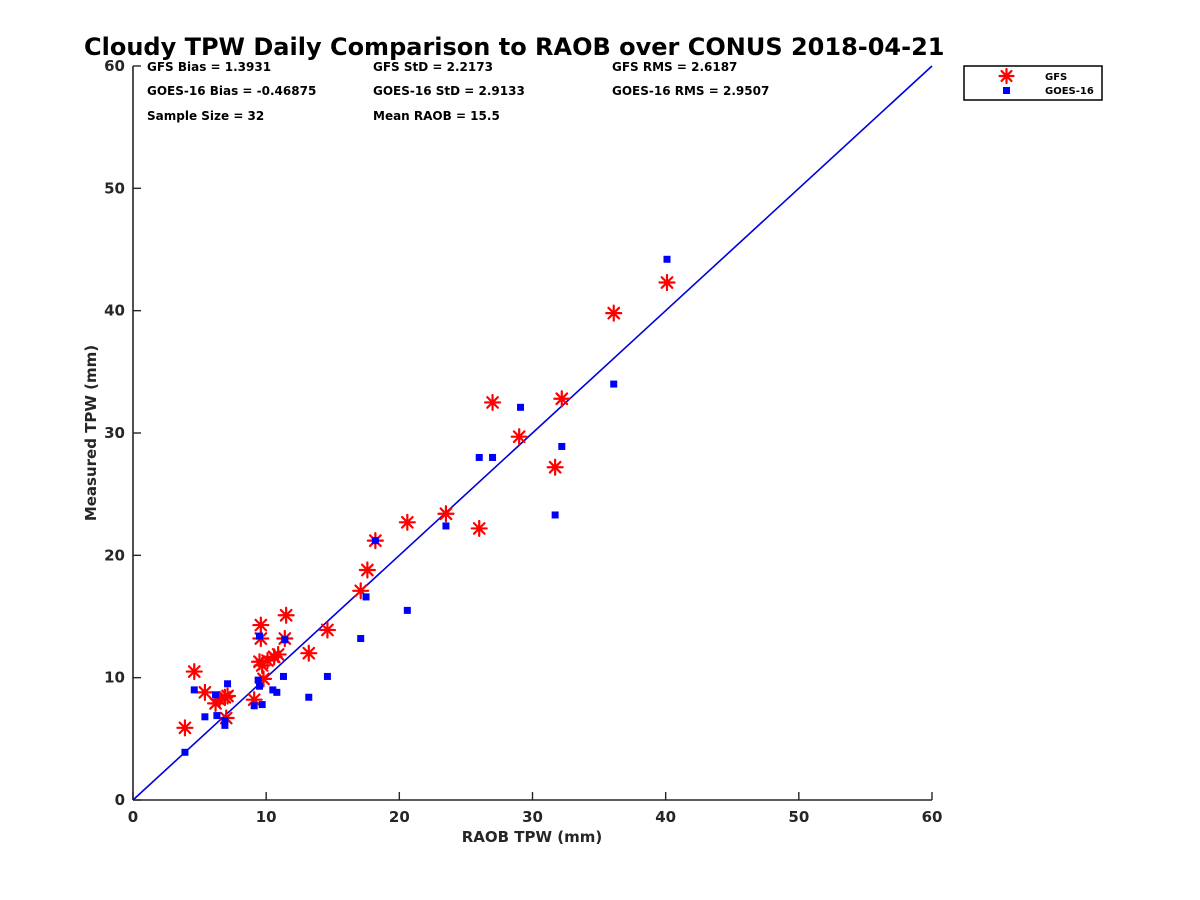 Image resolution: width=1200 pixels, height=900 pixels. I want to click on x-tick-label: 0, so click(133, 817).